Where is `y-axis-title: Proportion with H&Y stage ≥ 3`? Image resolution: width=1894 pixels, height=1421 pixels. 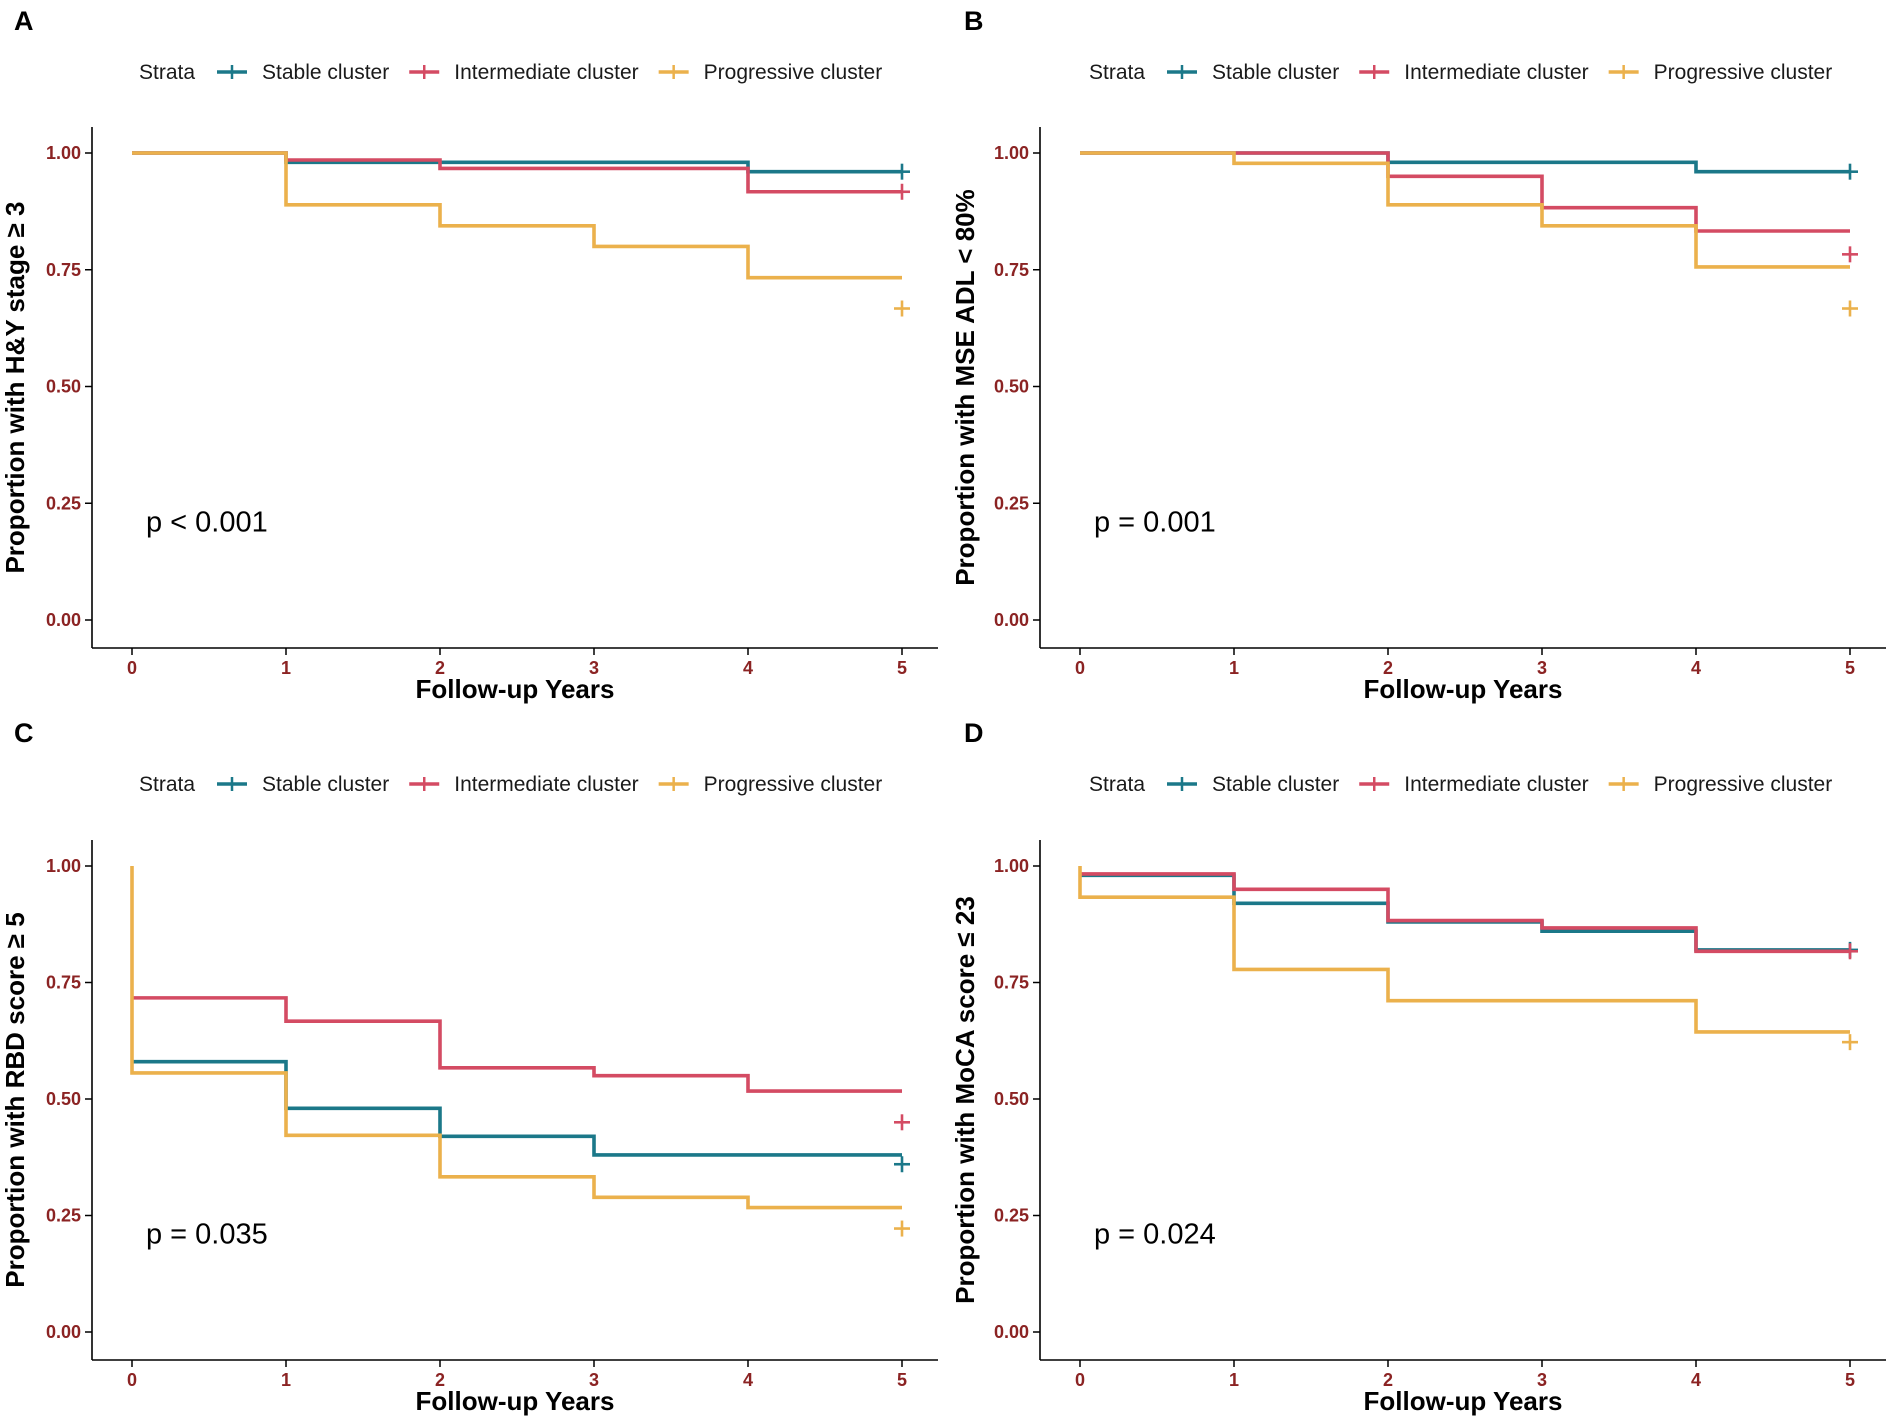 y-axis-title: Proportion with H&Y stage ≥ 3 is located at coordinates (15, 387).